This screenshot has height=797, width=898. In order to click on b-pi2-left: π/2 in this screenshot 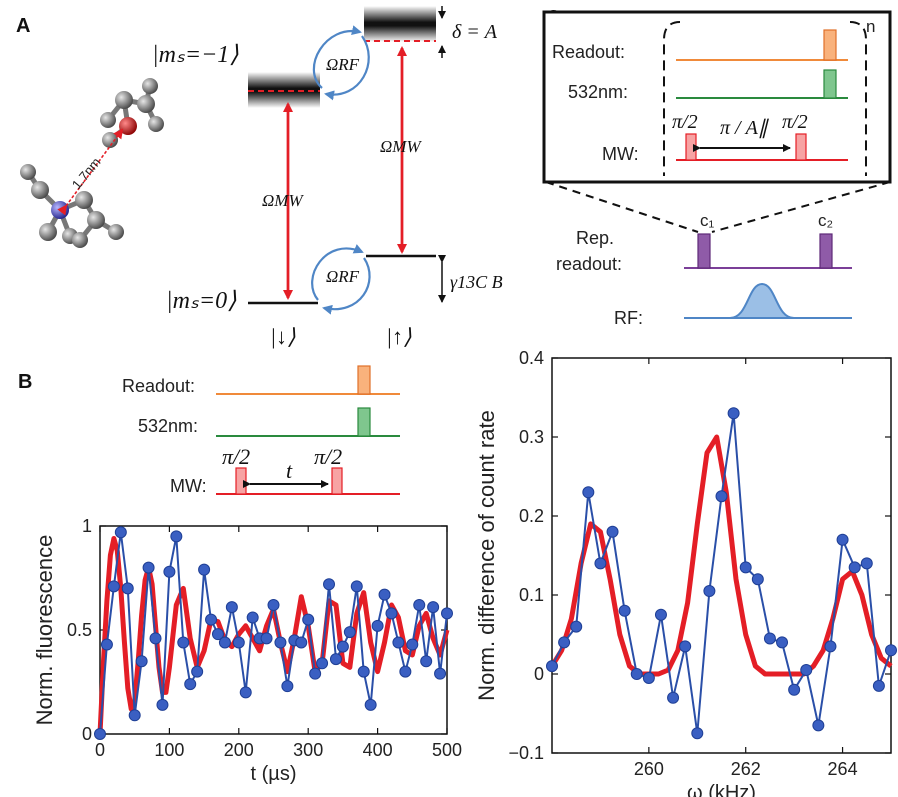, I will do `click(236, 456)`.